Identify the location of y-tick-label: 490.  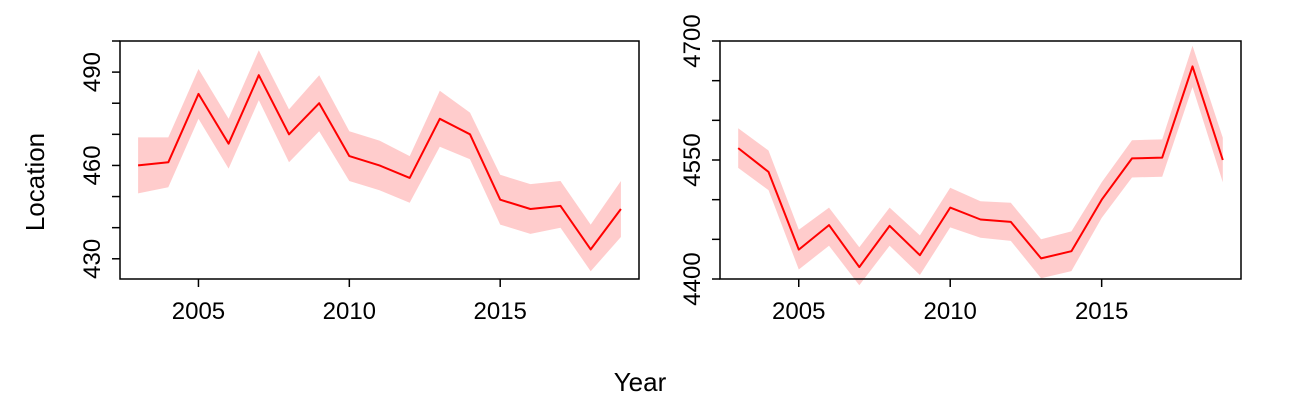
(92, 72).